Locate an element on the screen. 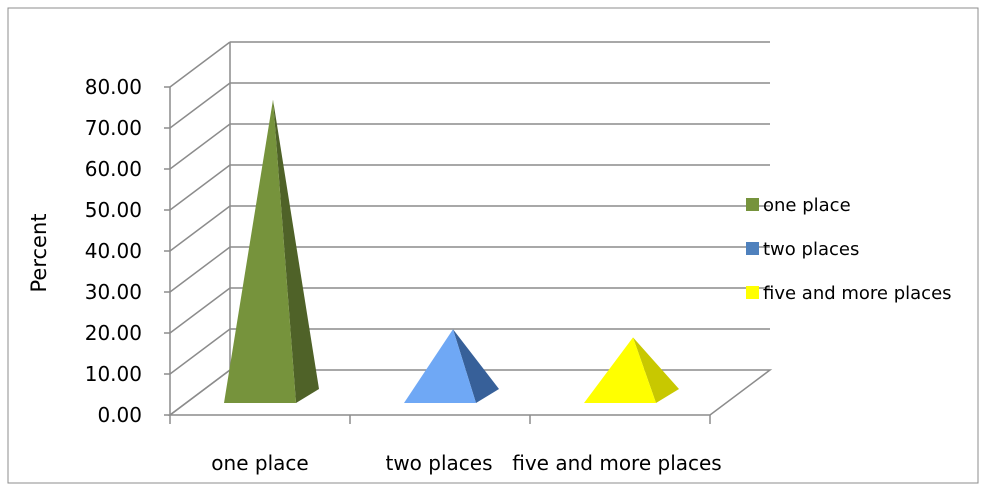 This screenshot has height=491, width=986. y-tick-label: 50.00 is located at coordinates (113, 210).